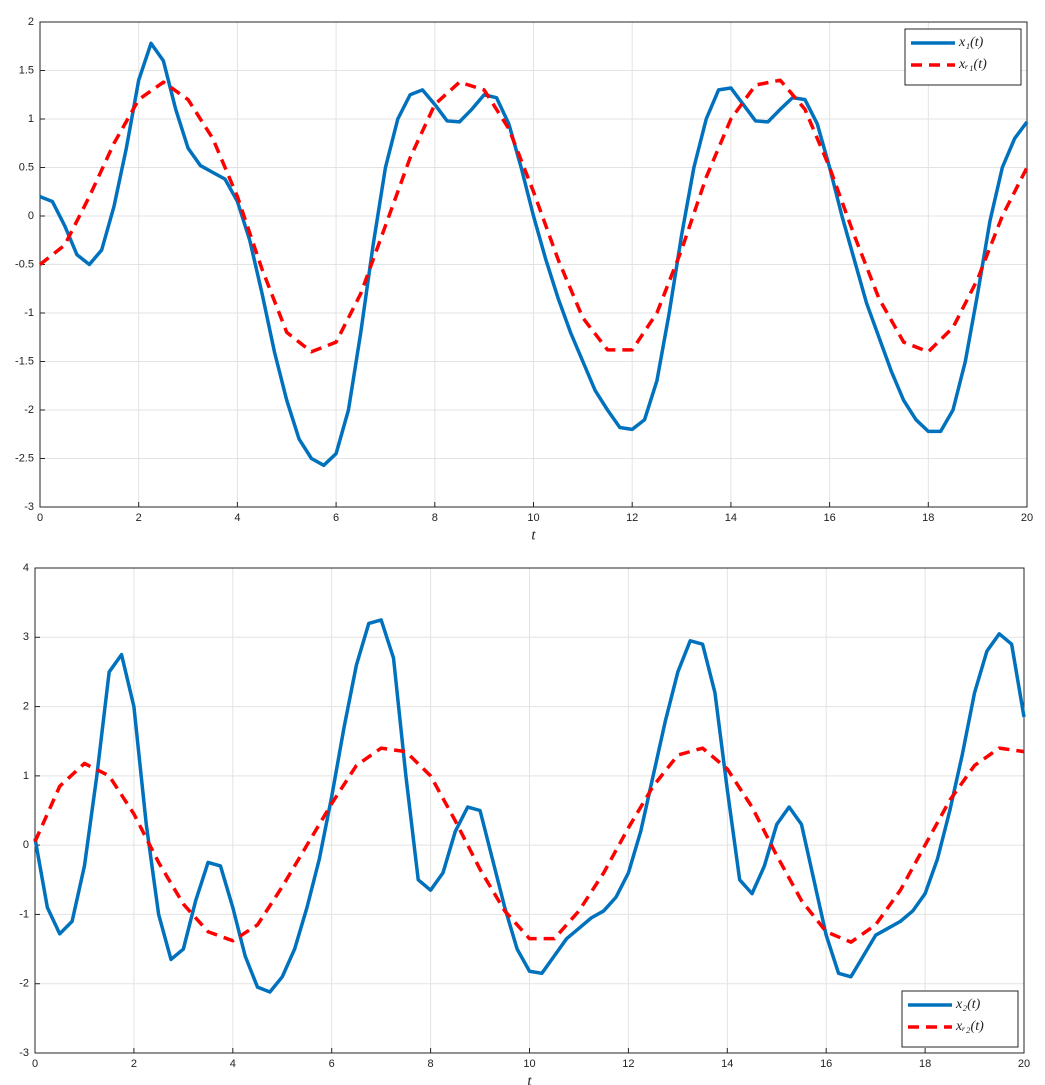 Image resolution: width=1045 pixels, height=1085 pixels. I want to click on legend-label: xᵣ₁(t), so click(972, 64).